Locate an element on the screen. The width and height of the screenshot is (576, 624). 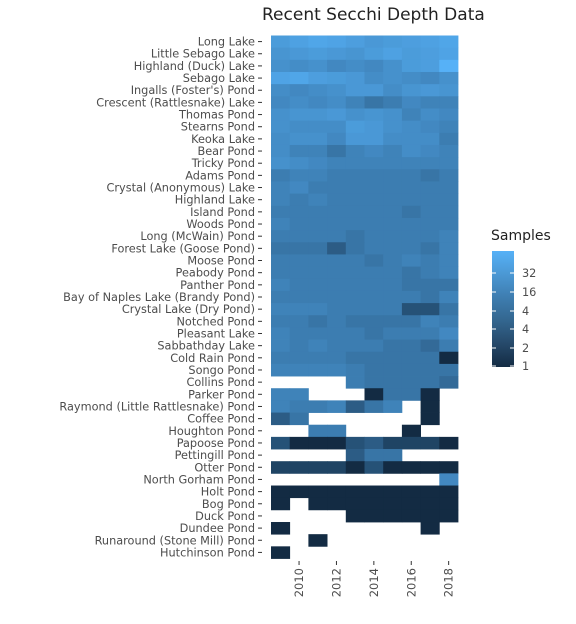
y-tick-label: Parker Pond is located at coordinates (221, 394).